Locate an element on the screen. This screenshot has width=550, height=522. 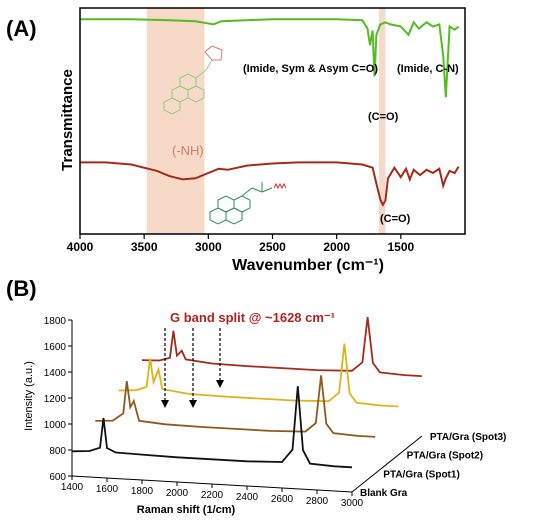
panel-b-ylabel: Intensity (a.u.) is located at coordinates (29, 396).